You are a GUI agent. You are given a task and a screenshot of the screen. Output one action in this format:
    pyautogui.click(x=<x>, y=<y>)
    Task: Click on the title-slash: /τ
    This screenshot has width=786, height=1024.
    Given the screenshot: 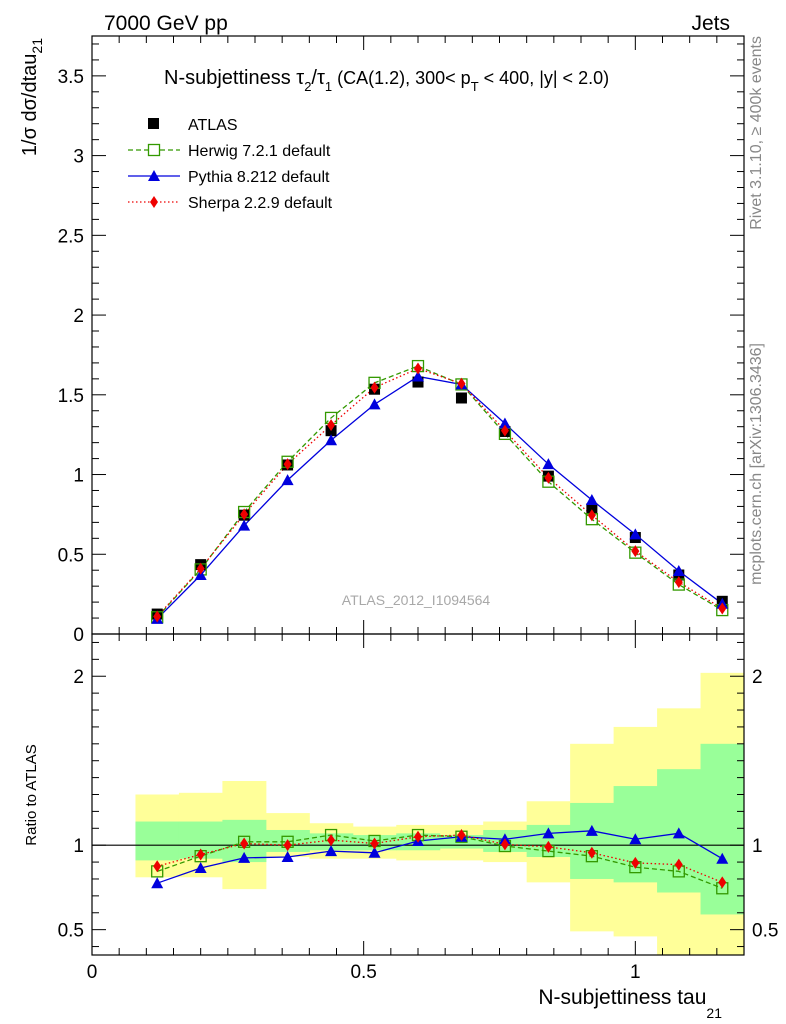 What is the action you would take?
    pyautogui.click(x=318, y=78)
    